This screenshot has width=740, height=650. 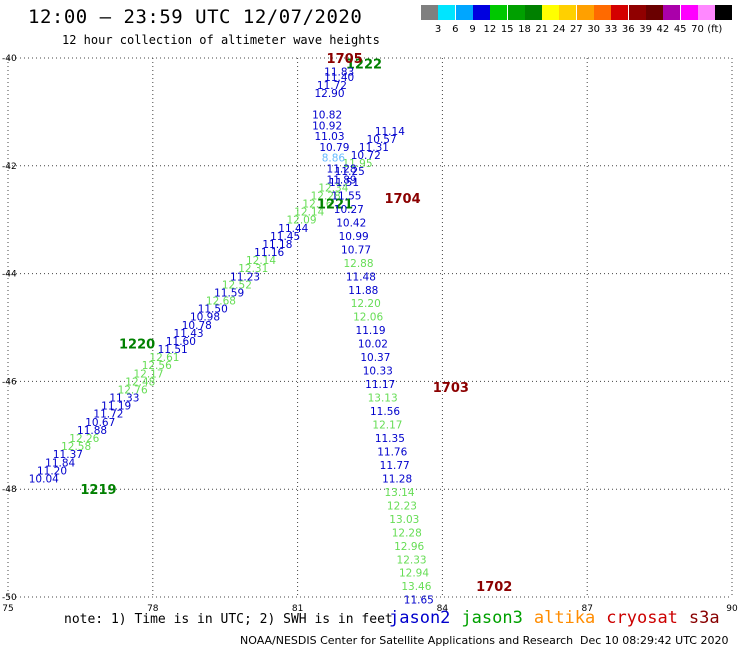 I want to click on swh-value: 12.48, so click(x=140, y=382).